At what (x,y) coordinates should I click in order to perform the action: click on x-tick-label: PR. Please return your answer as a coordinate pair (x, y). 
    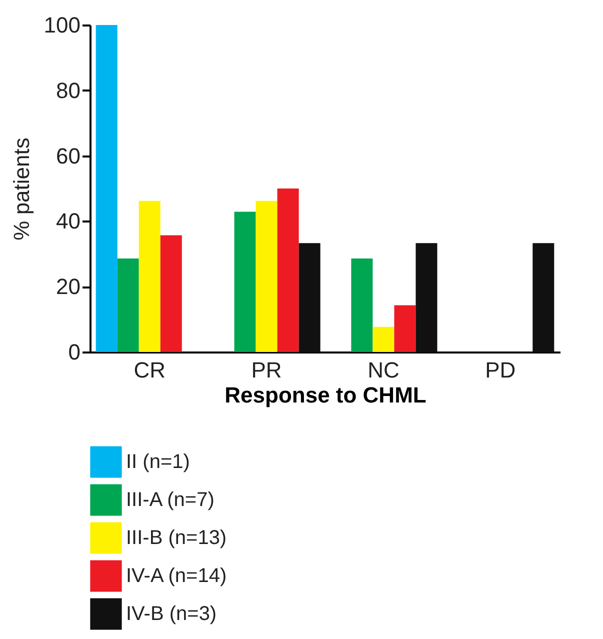
    Looking at the image, I should click on (266, 370).